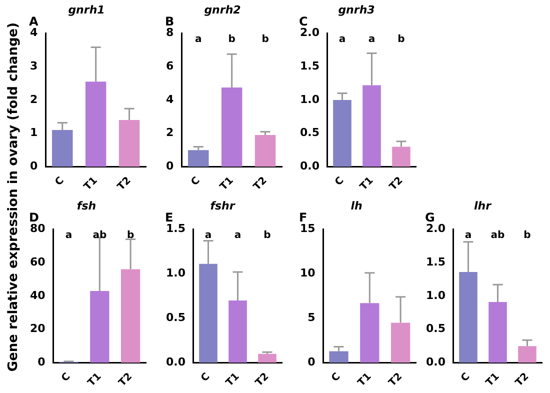  What do you see at coordinates (430, 217) in the screenshot?
I see `text: G` at bounding box center [430, 217].